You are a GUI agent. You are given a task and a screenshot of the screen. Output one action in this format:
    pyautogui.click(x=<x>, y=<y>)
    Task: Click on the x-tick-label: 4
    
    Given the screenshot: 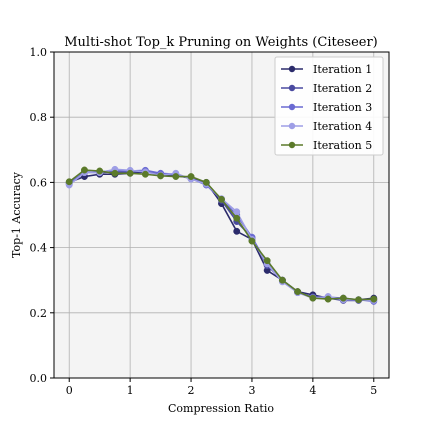 What is the action you would take?
    pyautogui.click(x=312, y=390)
    